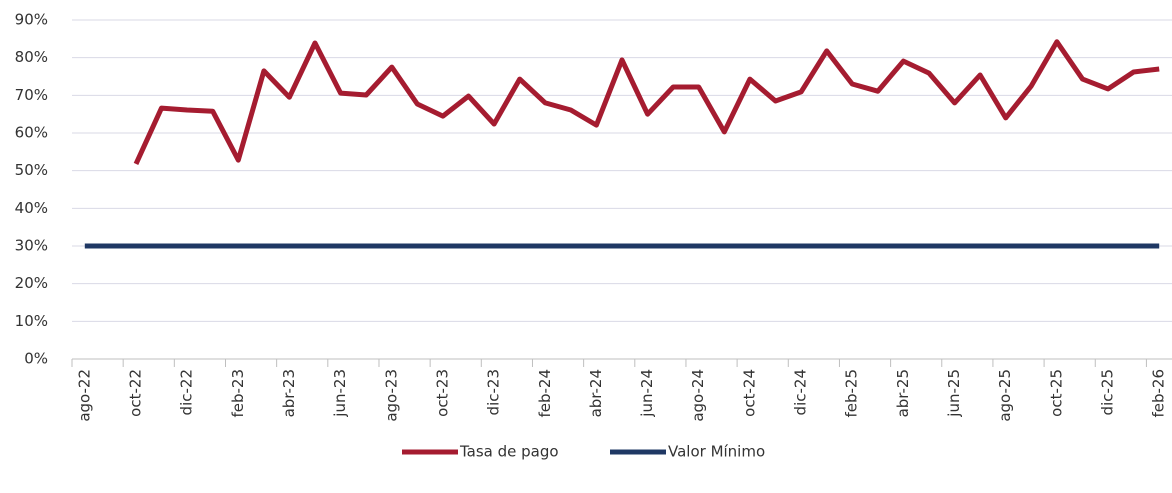 The width and height of the screenshot is (1172, 493). What do you see at coordinates (716, 452) in the screenshot?
I see `legend-label: Valor Mínimo` at bounding box center [716, 452].